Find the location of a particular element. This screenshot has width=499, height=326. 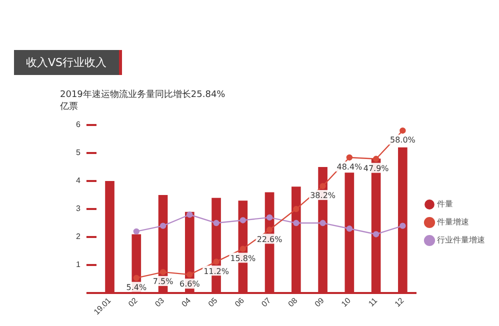

y-tick-label: 1 is located at coordinates (78, 265).